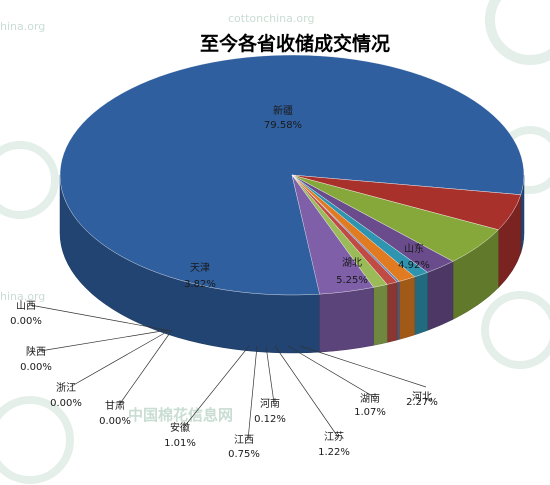 This screenshot has width=550, height=485. I want to click on slice-value-label: 1.07%, so click(370, 412).